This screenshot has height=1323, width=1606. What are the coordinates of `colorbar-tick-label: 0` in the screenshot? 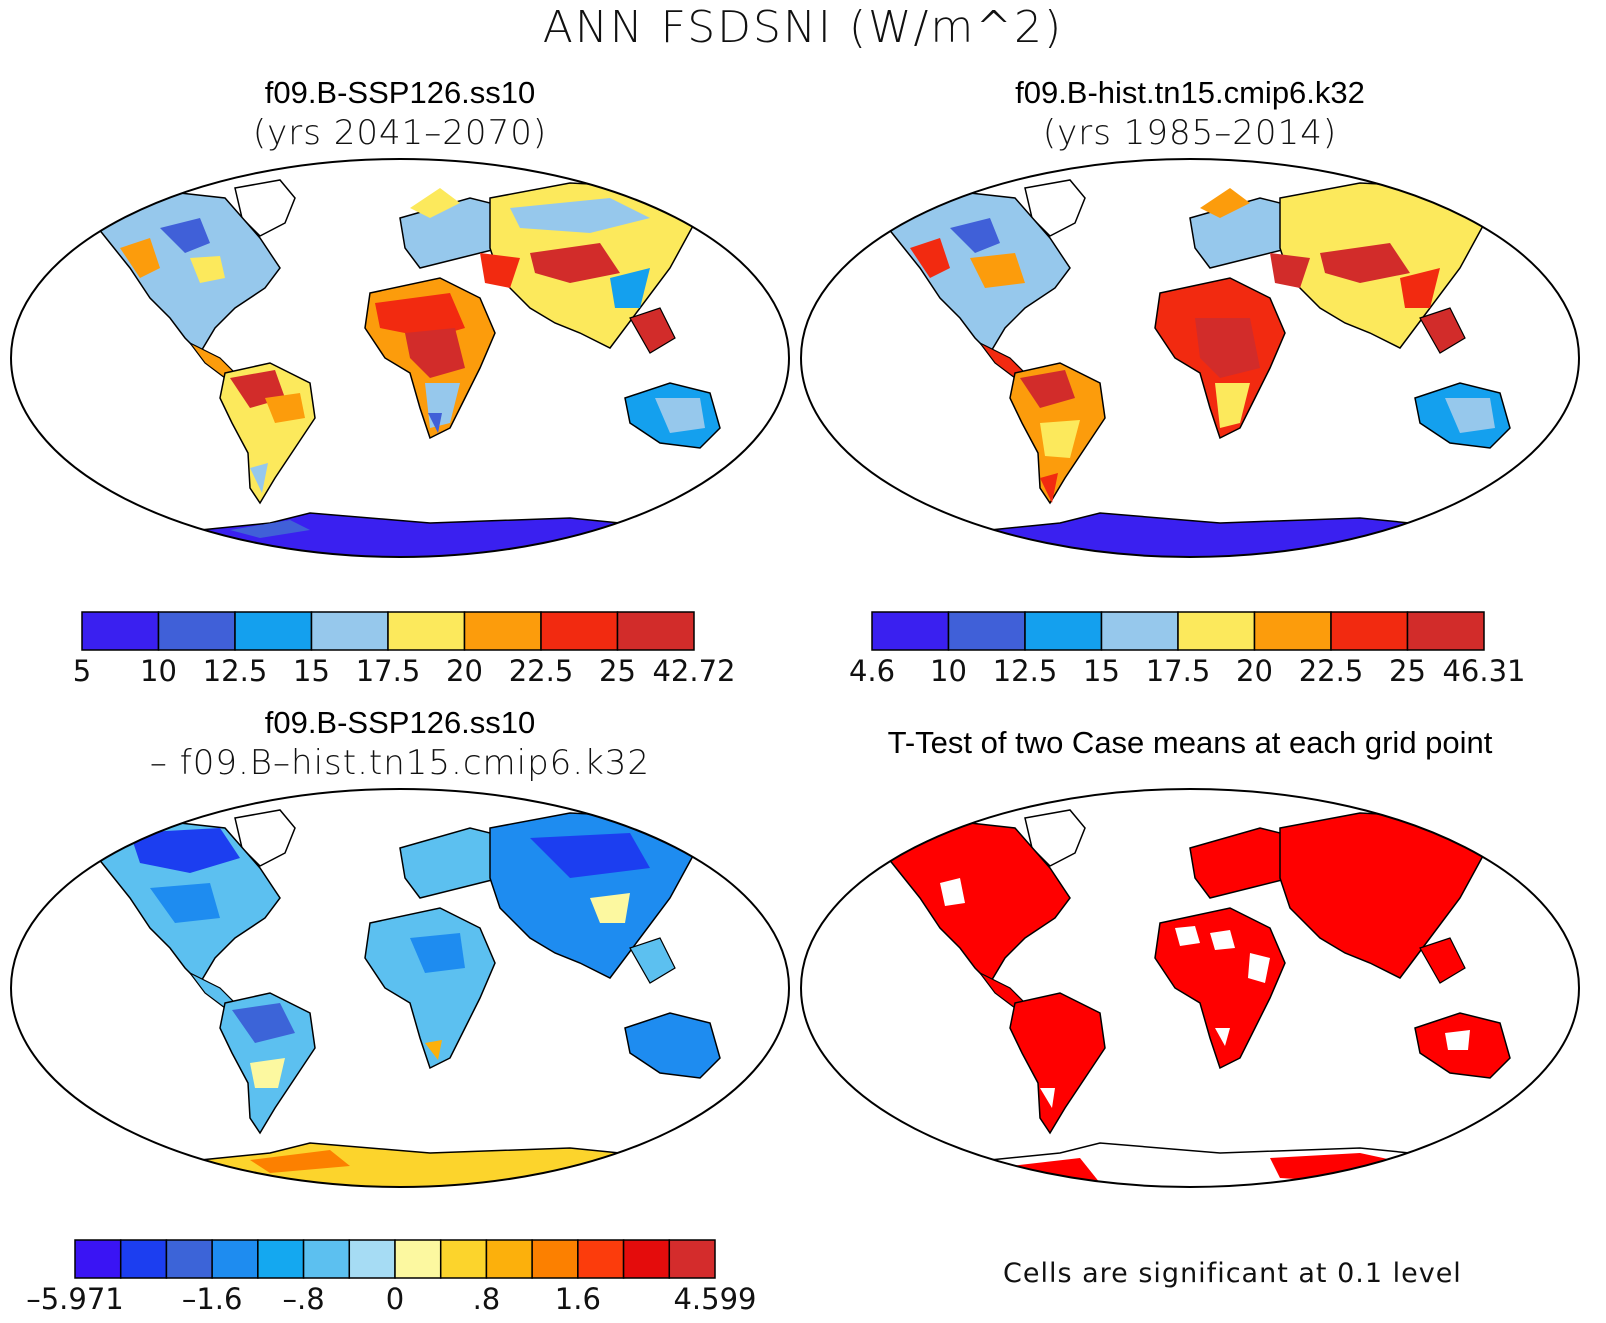 It's located at (395, 1299).